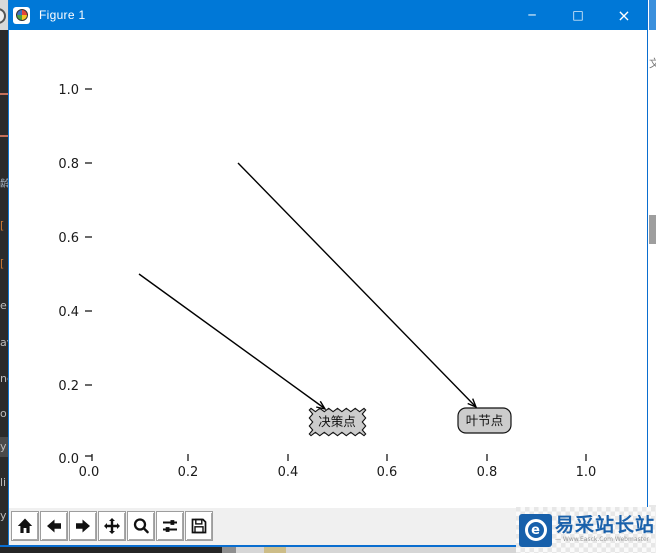 The height and width of the screenshot is (553, 656). What do you see at coordinates (3, 305) in the screenshot?
I see `background-text-fragment: e` at bounding box center [3, 305].